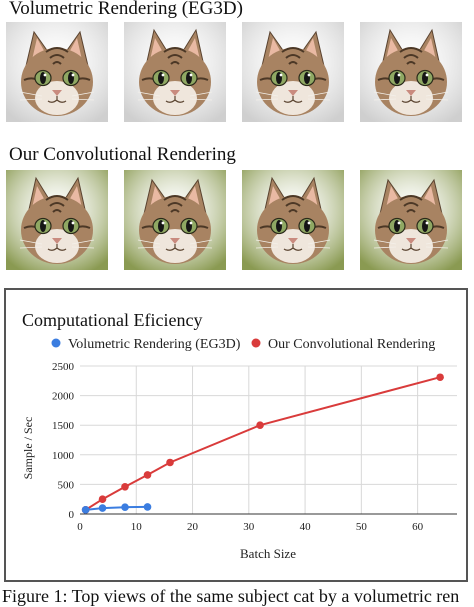  Describe the element at coordinates (154, 344) in the screenshot. I see `legend-label-volumetric: Volumetric Rendering (EG3D)` at that location.